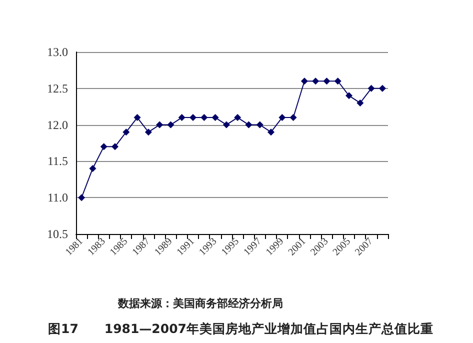 This screenshot has height=343, width=473. What do you see at coordinates (57, 52) in the screenshot?
I see `y-tick-label: 13.0` at bounding box center [57, 52].